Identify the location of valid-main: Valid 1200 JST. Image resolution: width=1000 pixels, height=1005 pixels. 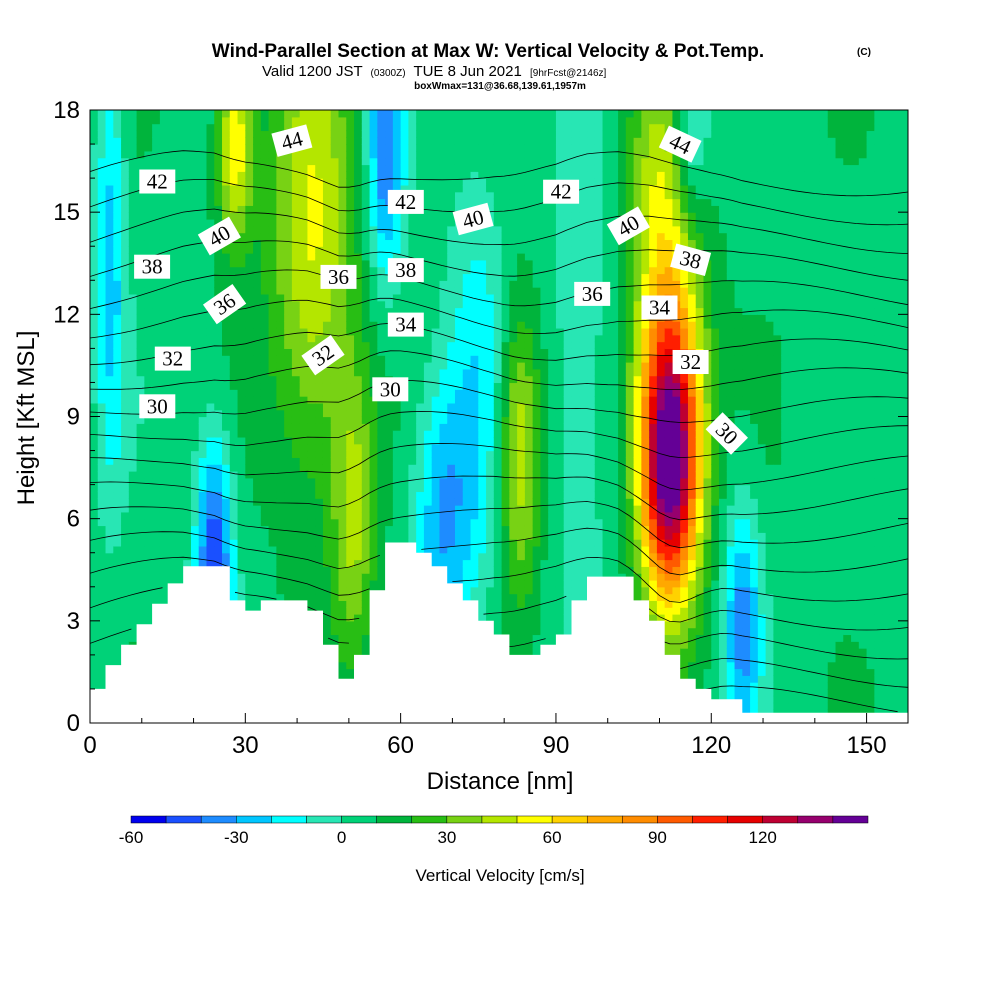
(312, 71).